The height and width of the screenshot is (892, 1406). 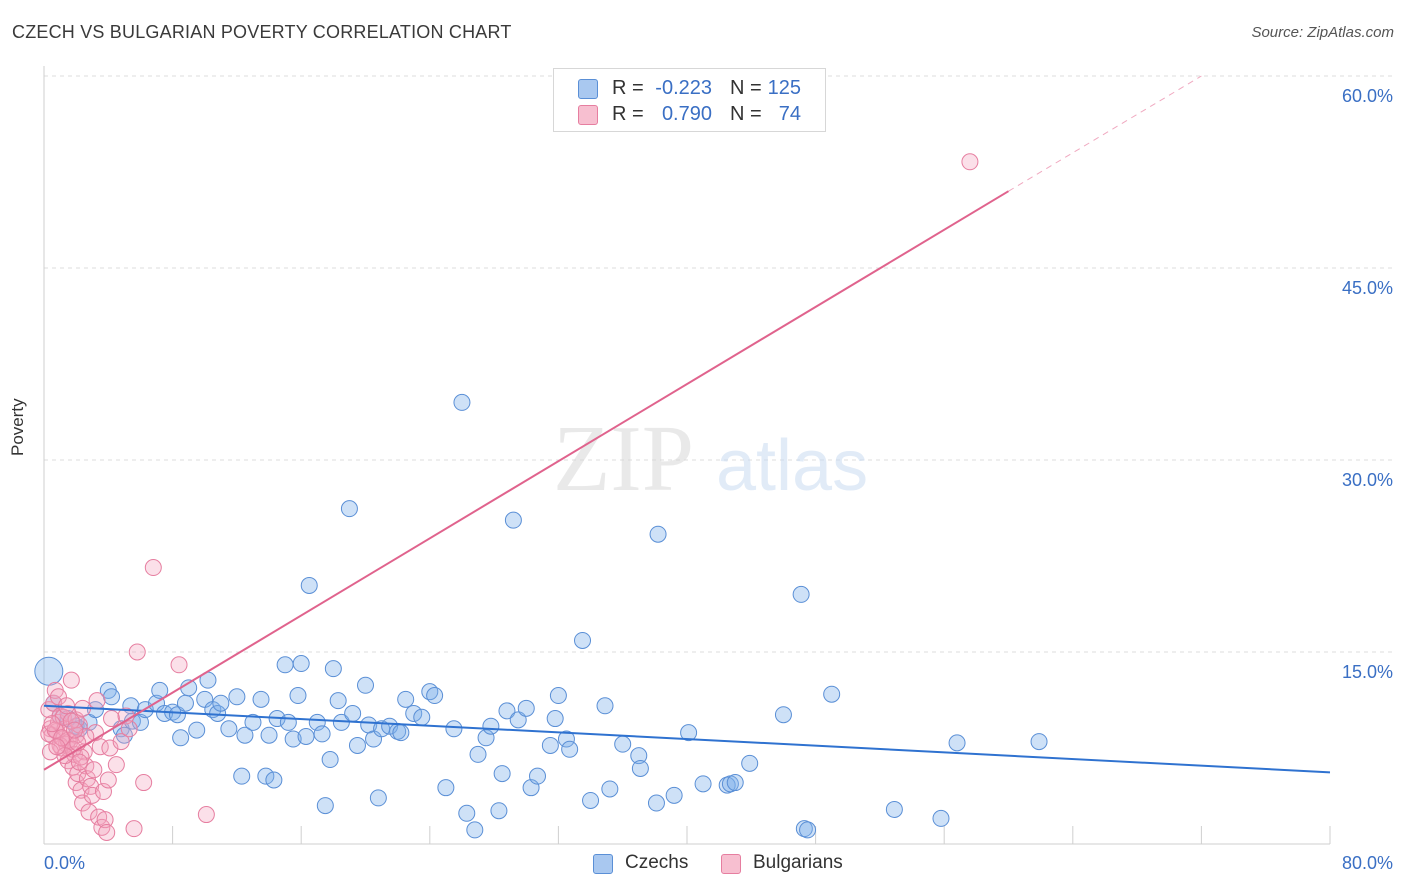 I want to click on legend-row-bulgarians: R = 0.790 N = 74, so click(x=689, y=113).